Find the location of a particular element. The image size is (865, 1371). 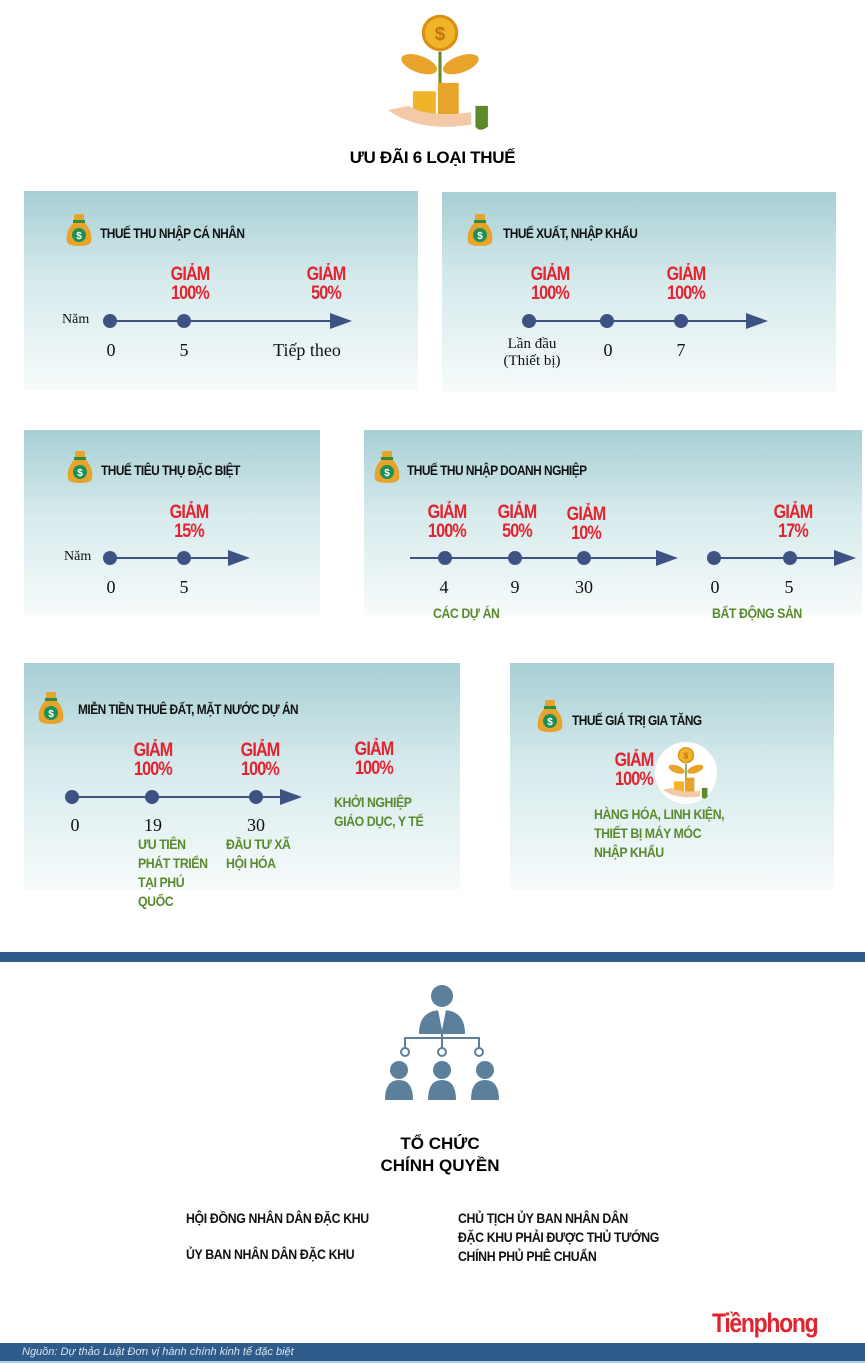

org-title: TỔ CHỨC CHÍNH QUYỀN is located at coordinates (440, 1154).